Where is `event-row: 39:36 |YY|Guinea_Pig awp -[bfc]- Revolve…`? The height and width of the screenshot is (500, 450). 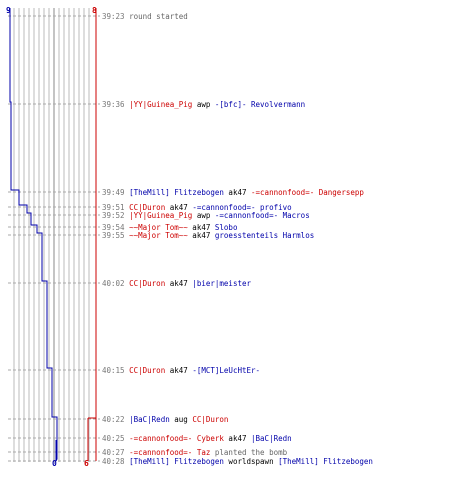
event-row: 39:36 |YY|Guinea_Pig awp -[bfc]- Revolve… is located at coordinates (203, 104).